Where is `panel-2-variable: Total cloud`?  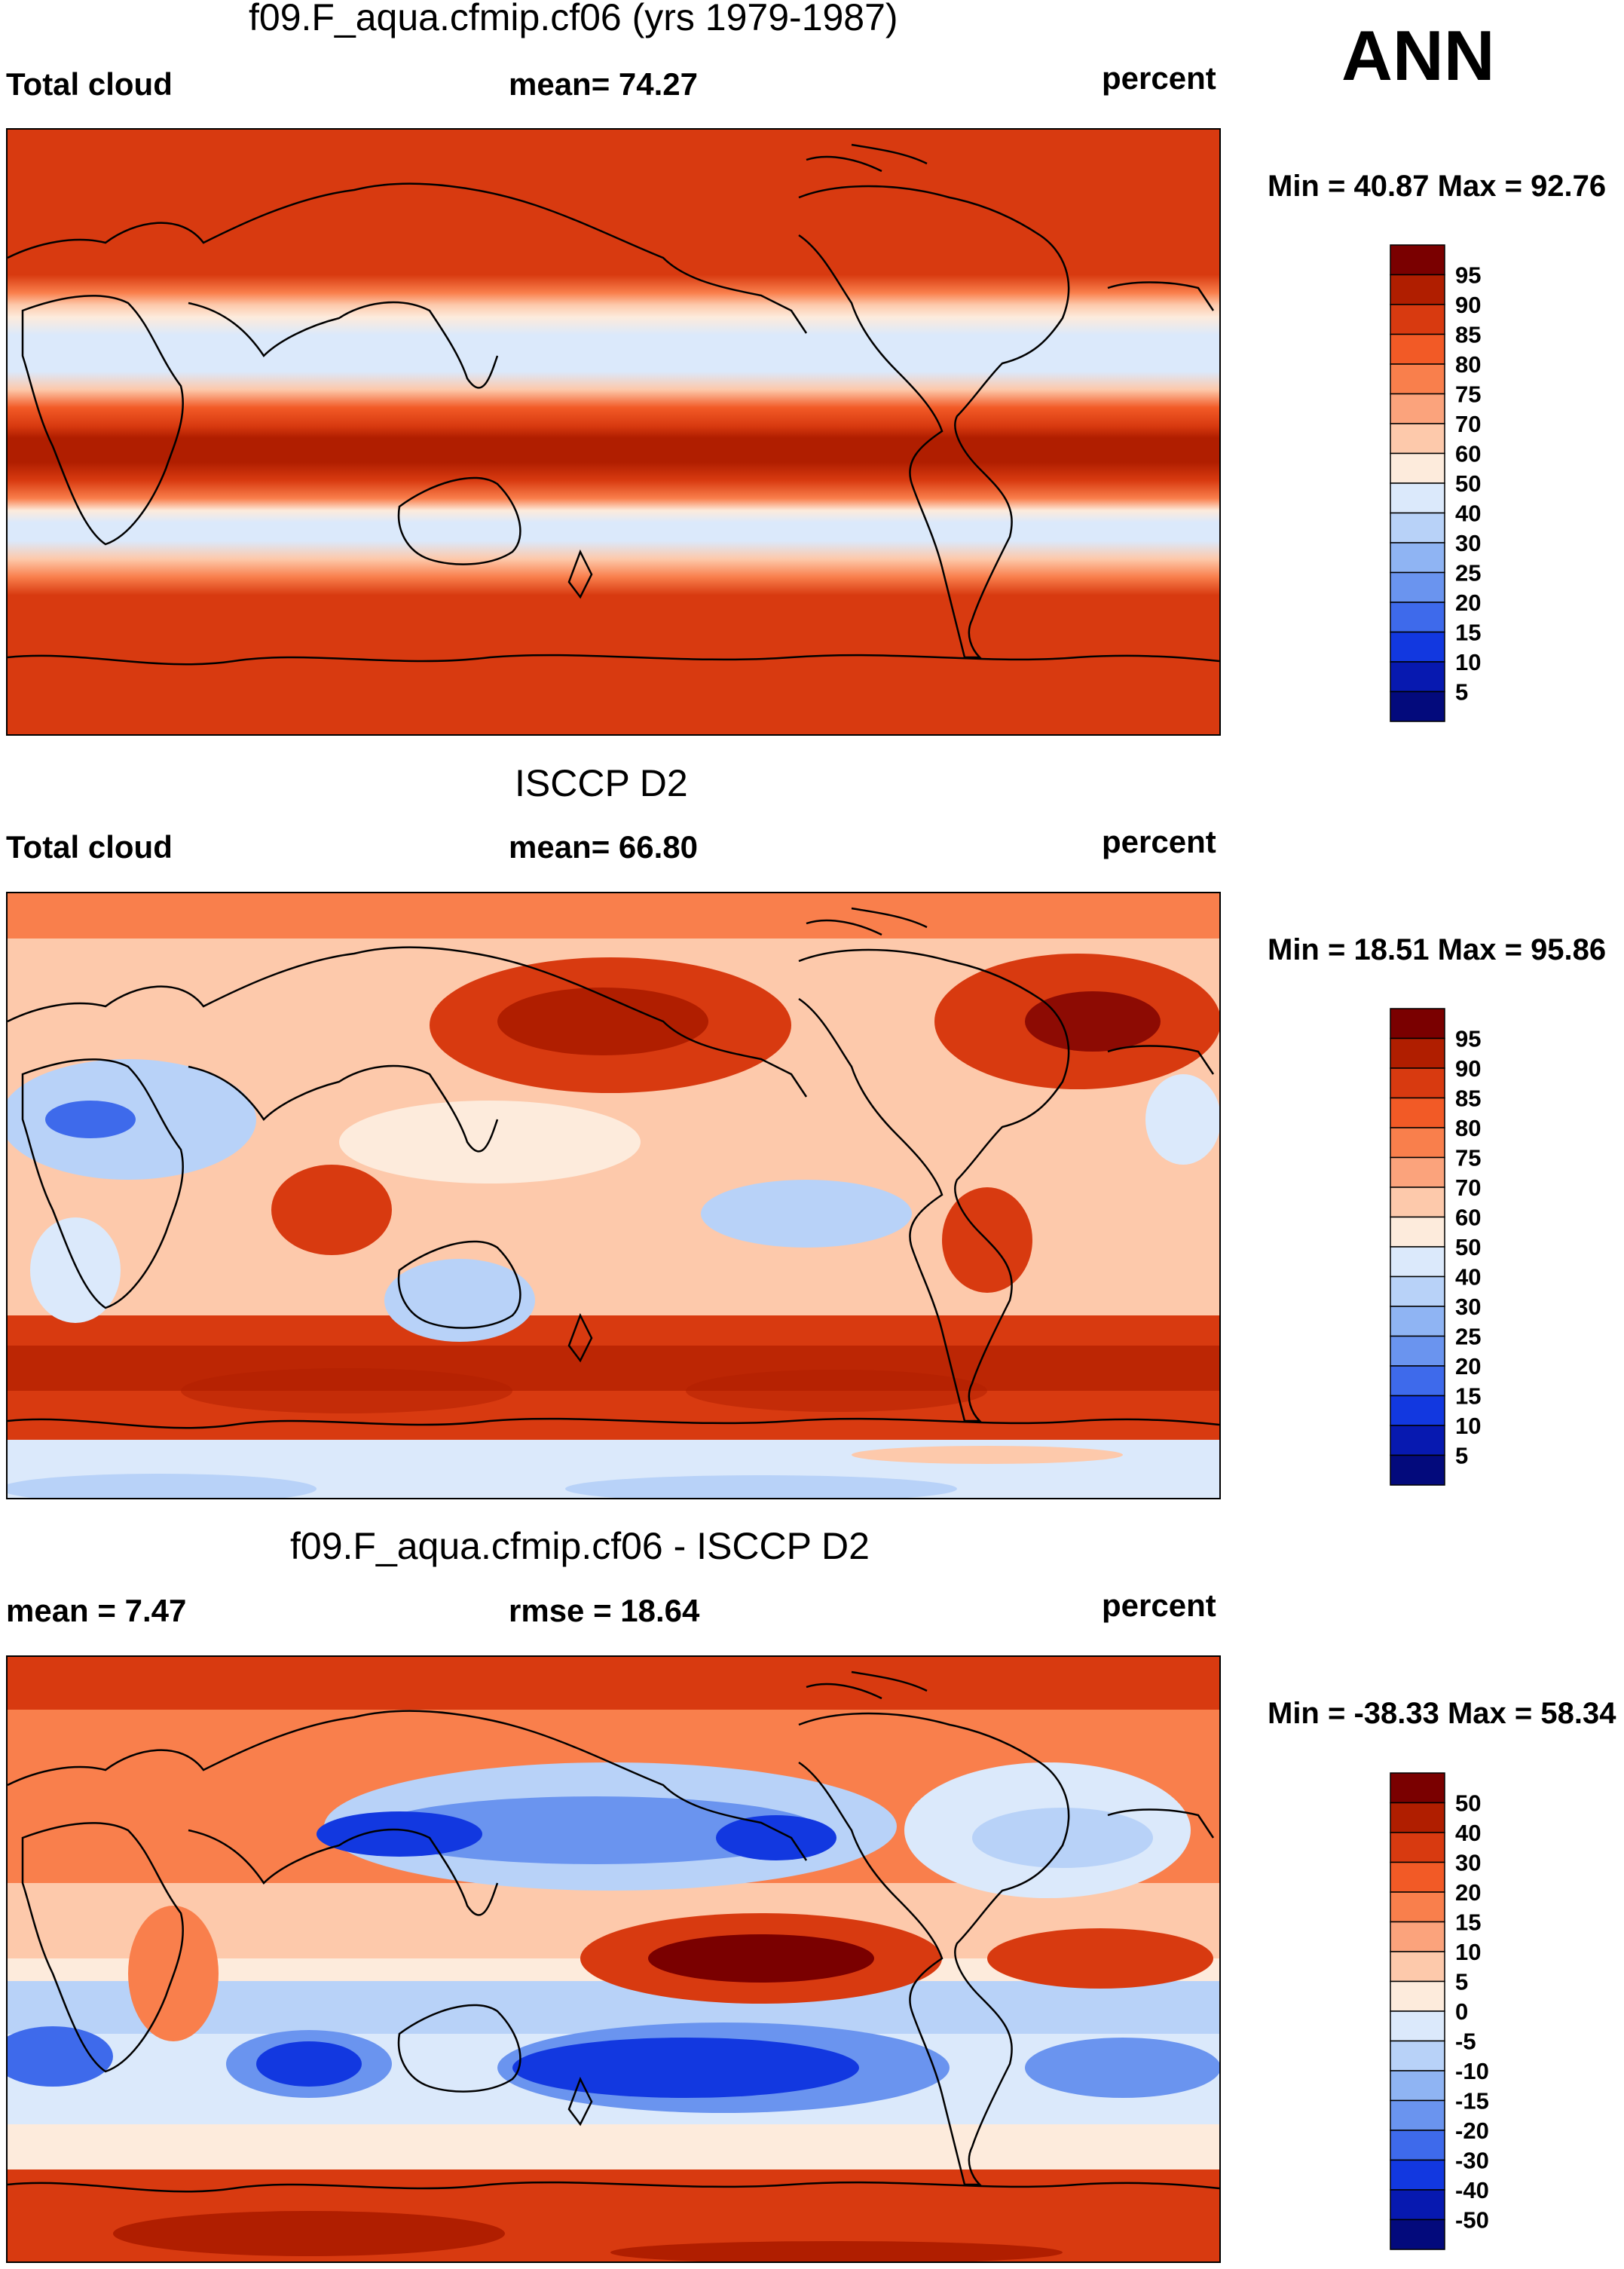 panel-2-variable: Total cloud is located at coordinates (89, 847).